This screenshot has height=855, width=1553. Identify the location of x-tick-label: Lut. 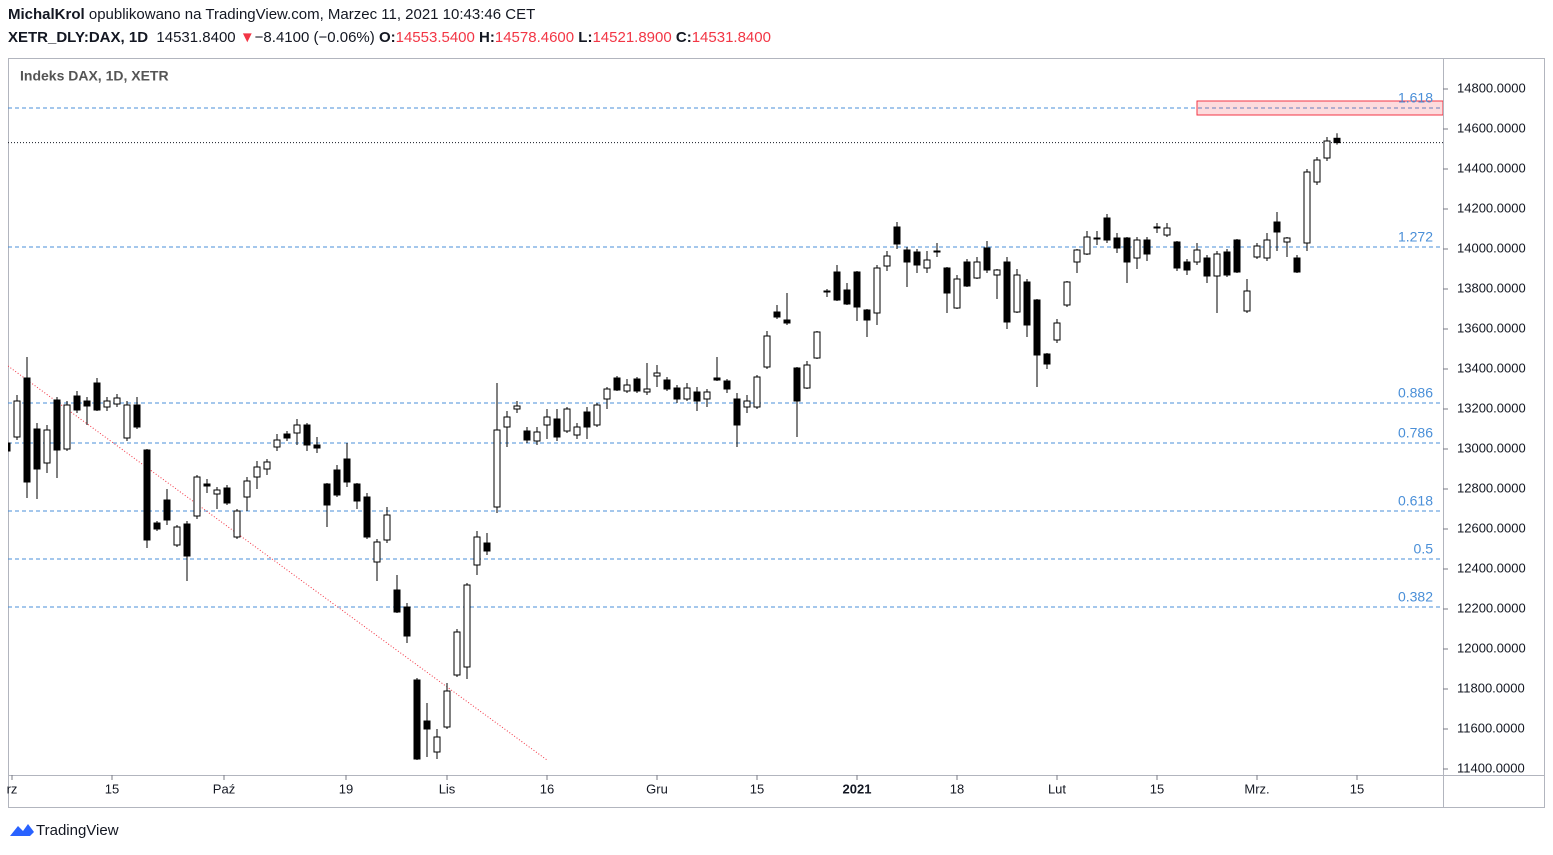
(1057, 788).